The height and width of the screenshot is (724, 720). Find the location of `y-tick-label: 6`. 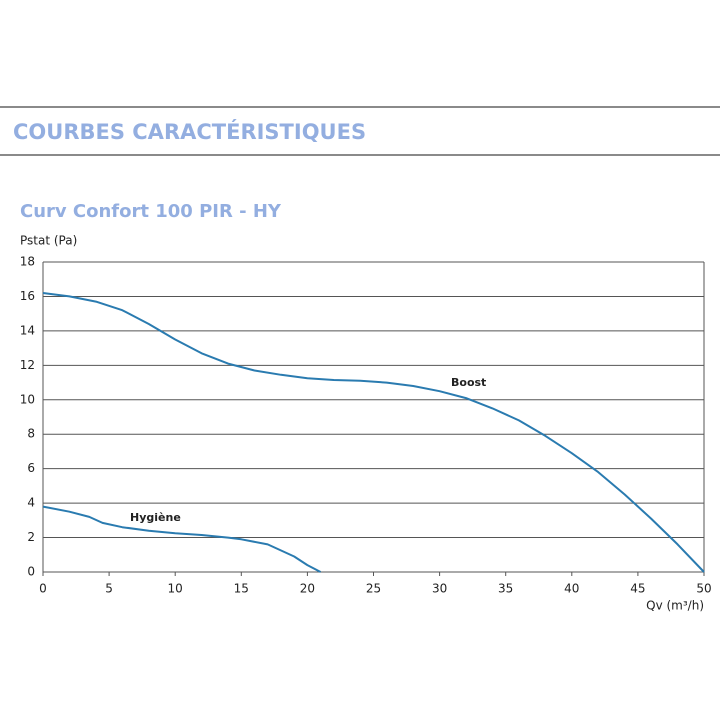

y-tick-label: 6 is located at coordinates (31, 468).